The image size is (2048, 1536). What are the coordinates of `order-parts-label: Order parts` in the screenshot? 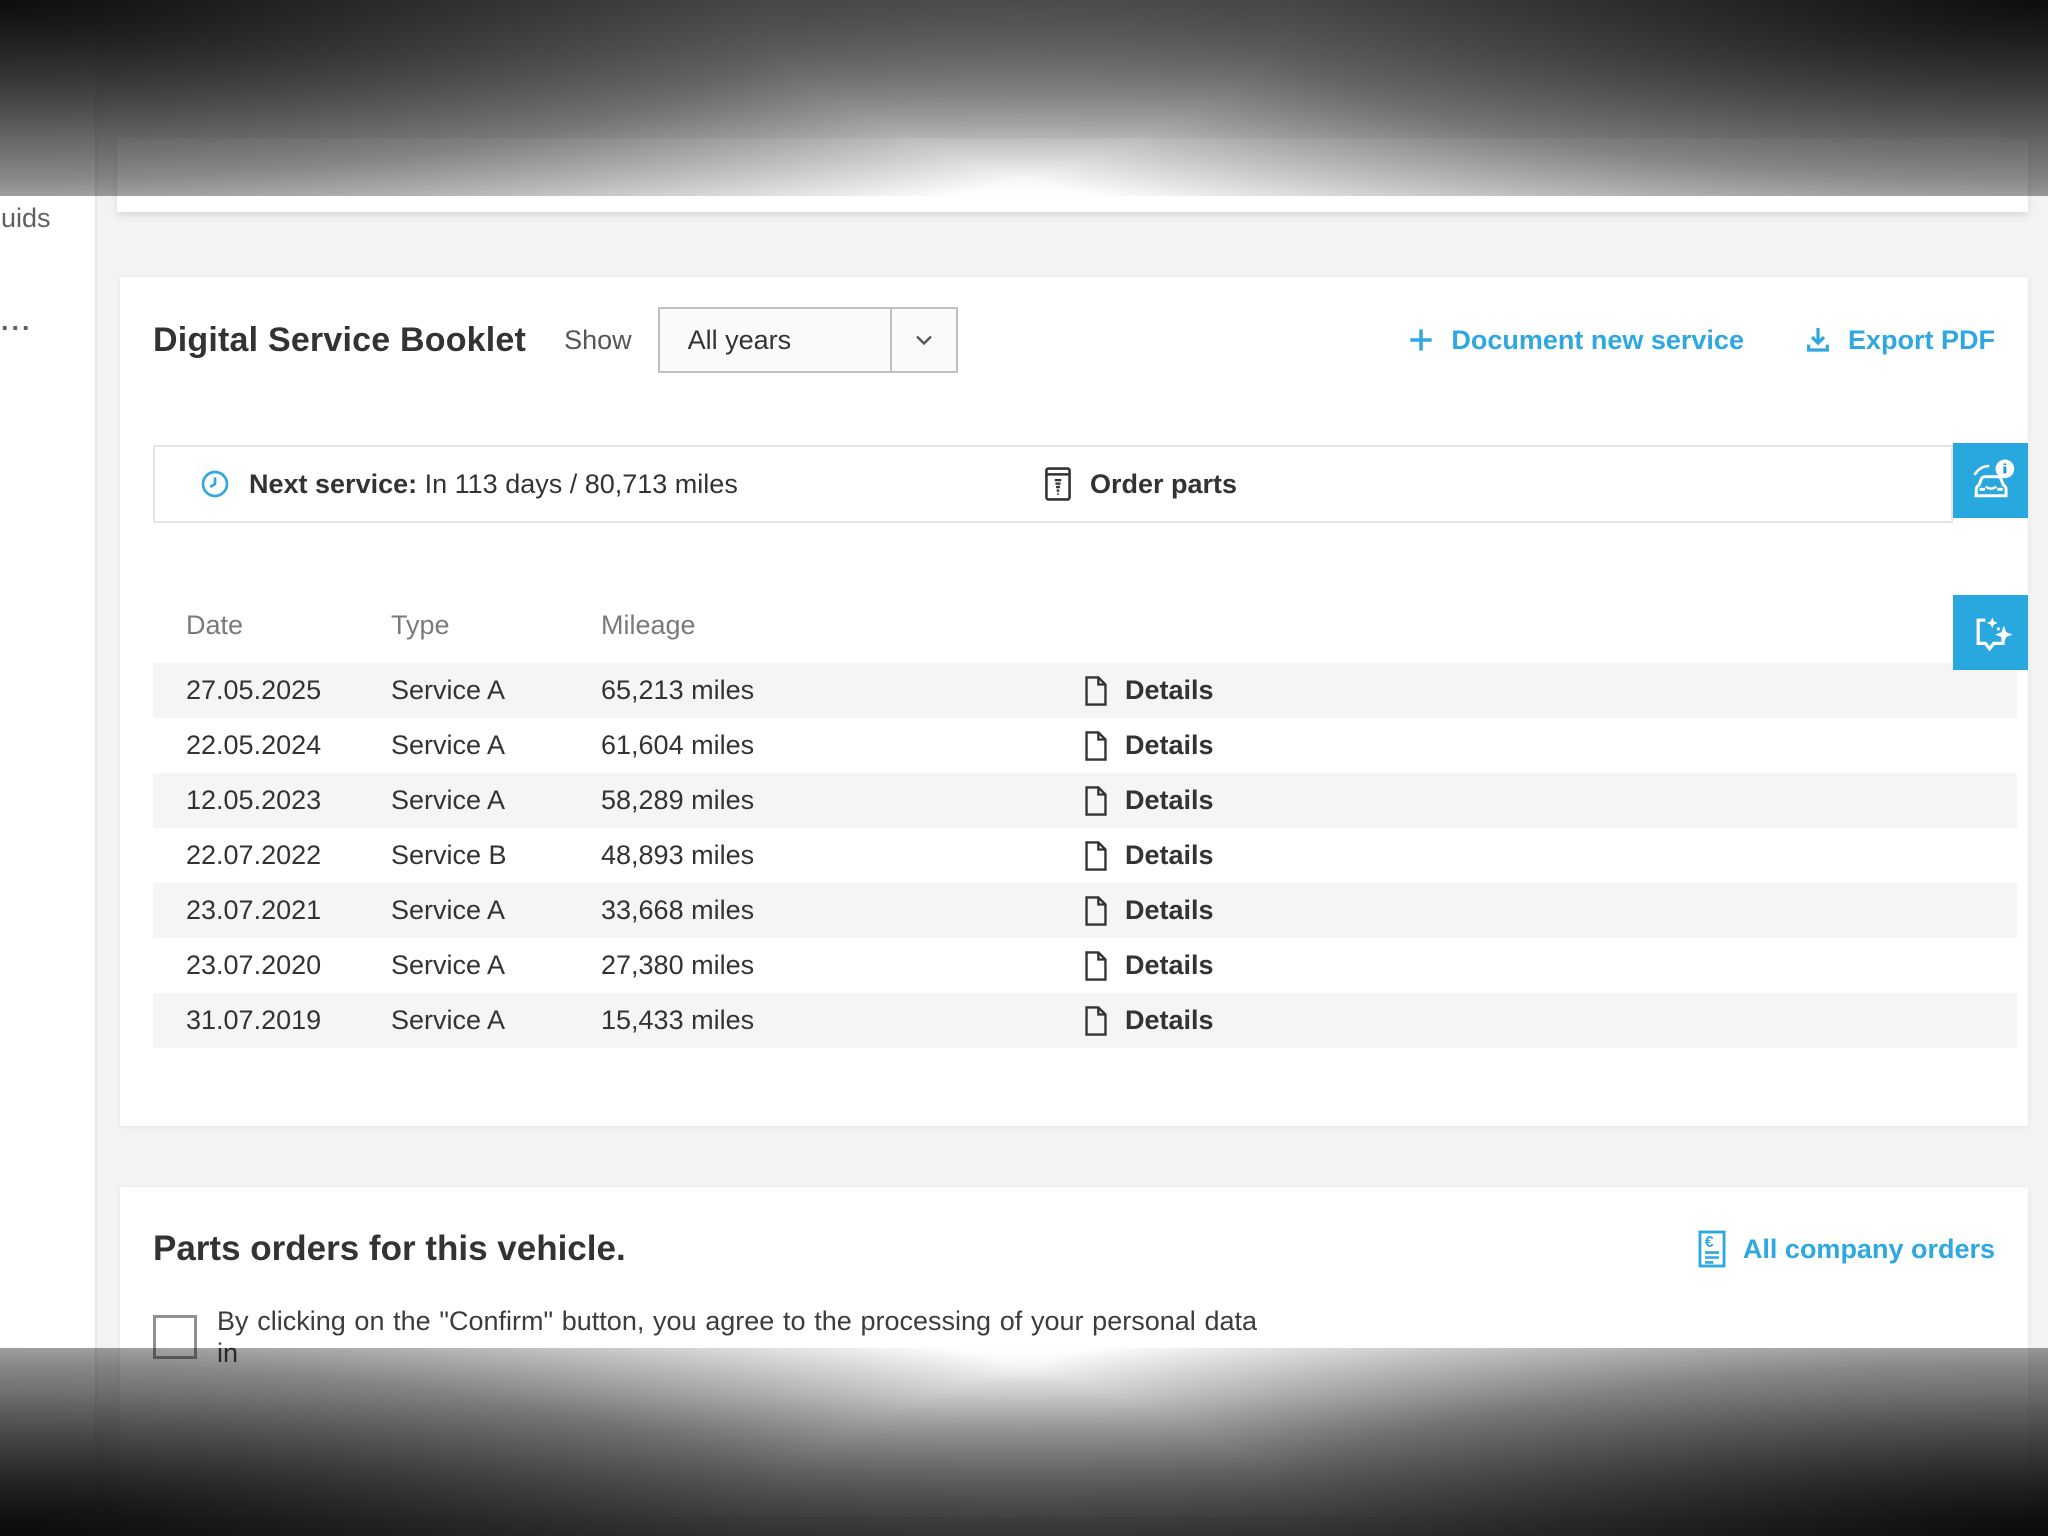 It's located at (1164, 483).